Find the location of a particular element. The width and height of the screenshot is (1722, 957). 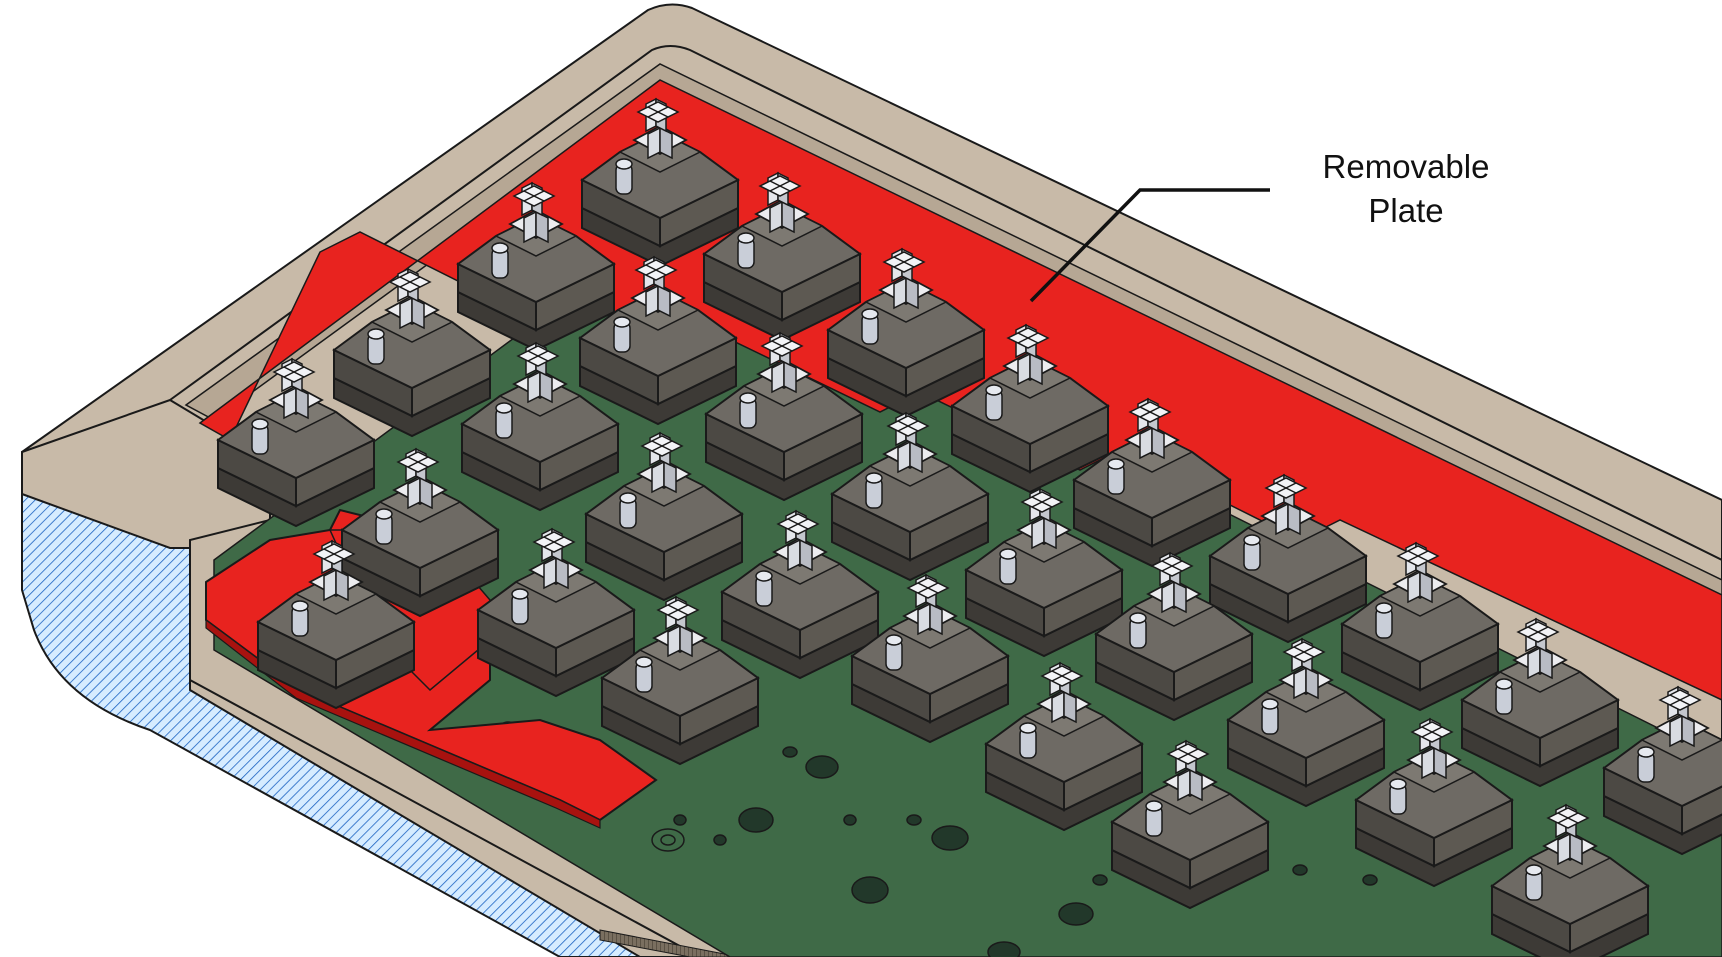

callout-leader-line is located at coordinates (1149, 245).